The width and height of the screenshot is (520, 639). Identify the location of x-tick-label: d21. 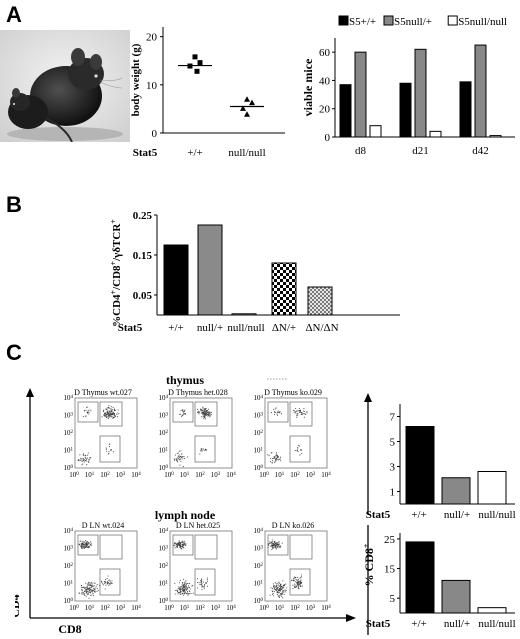
(420, 151).